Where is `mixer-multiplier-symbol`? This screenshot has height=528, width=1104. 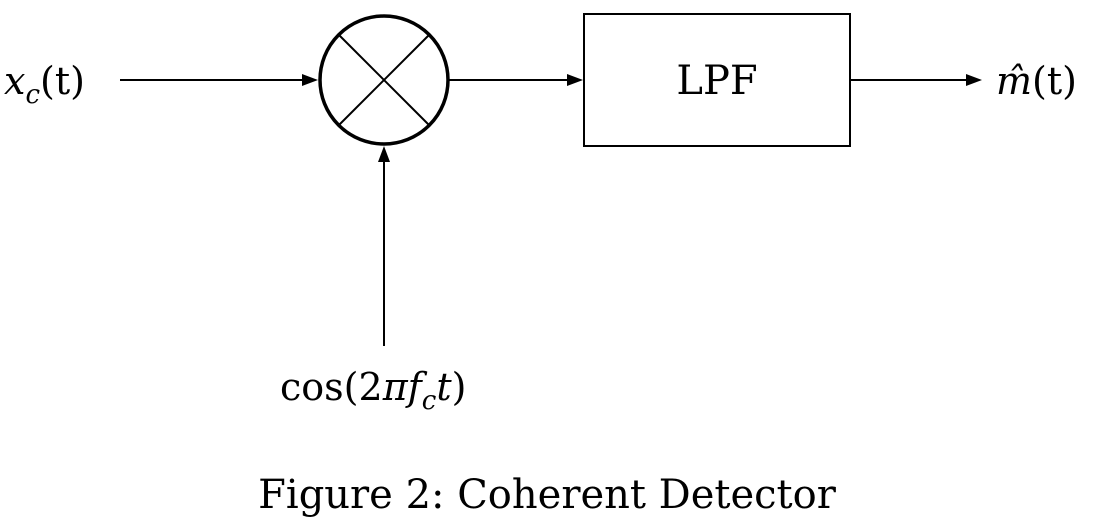 mixer-multiplier-symbol is located at coordinates (384, 80).